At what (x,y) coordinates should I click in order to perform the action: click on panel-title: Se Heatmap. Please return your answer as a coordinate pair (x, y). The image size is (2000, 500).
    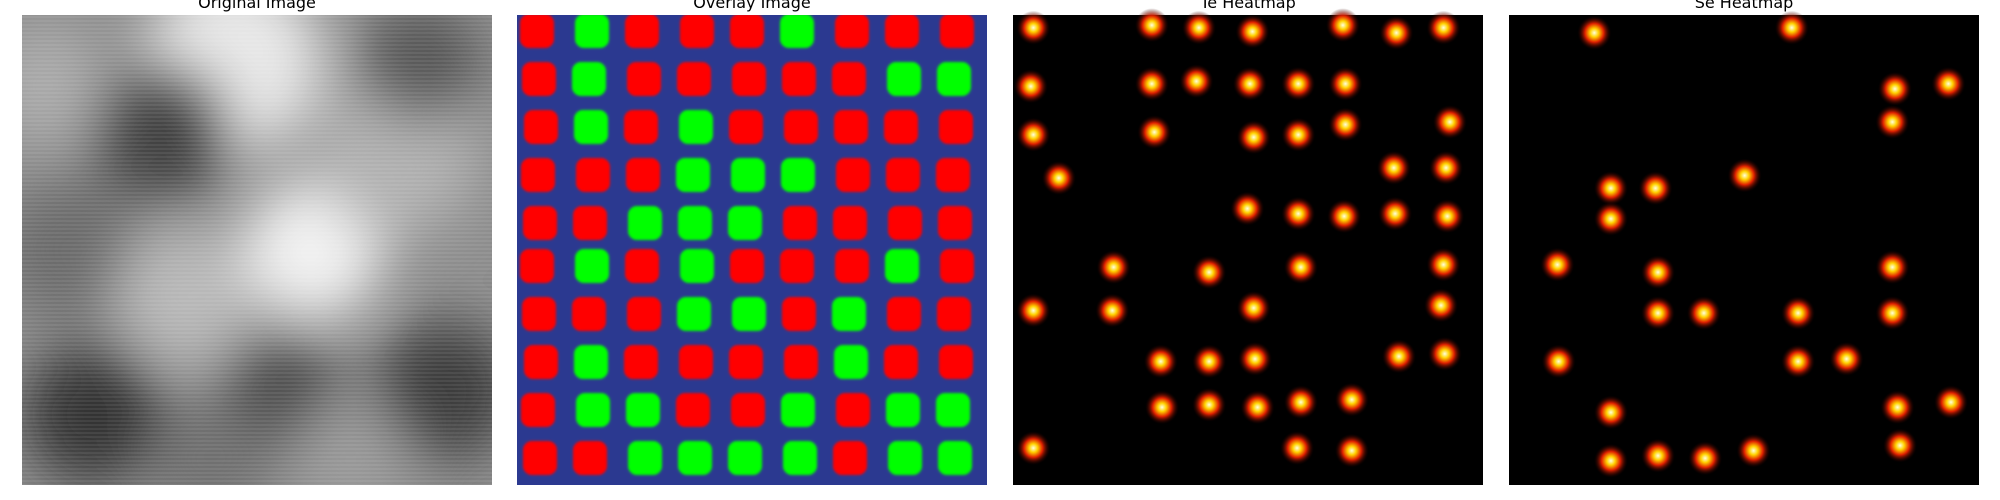
    Looking at the image, I should click on (1744, 6).